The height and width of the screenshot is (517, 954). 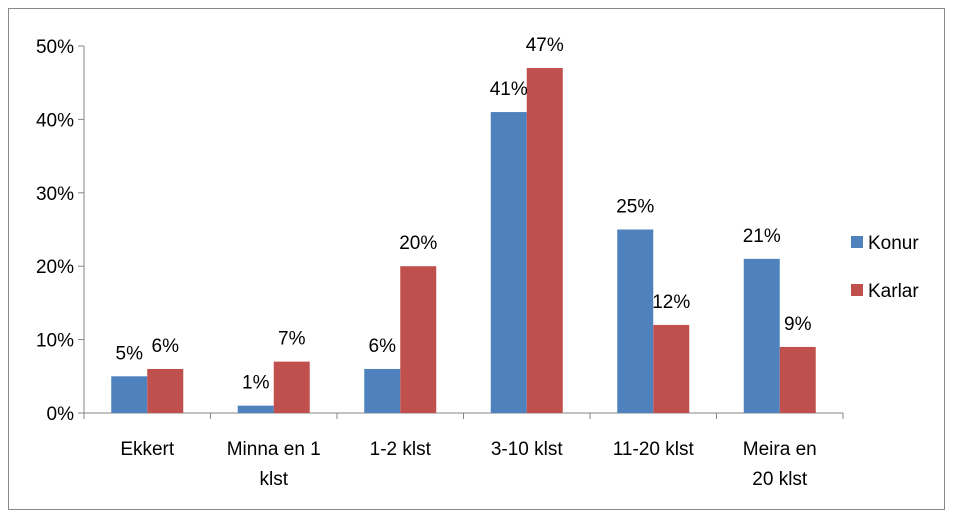 I want to click on data-label-konur: 41%, so click(x=509, y=89).